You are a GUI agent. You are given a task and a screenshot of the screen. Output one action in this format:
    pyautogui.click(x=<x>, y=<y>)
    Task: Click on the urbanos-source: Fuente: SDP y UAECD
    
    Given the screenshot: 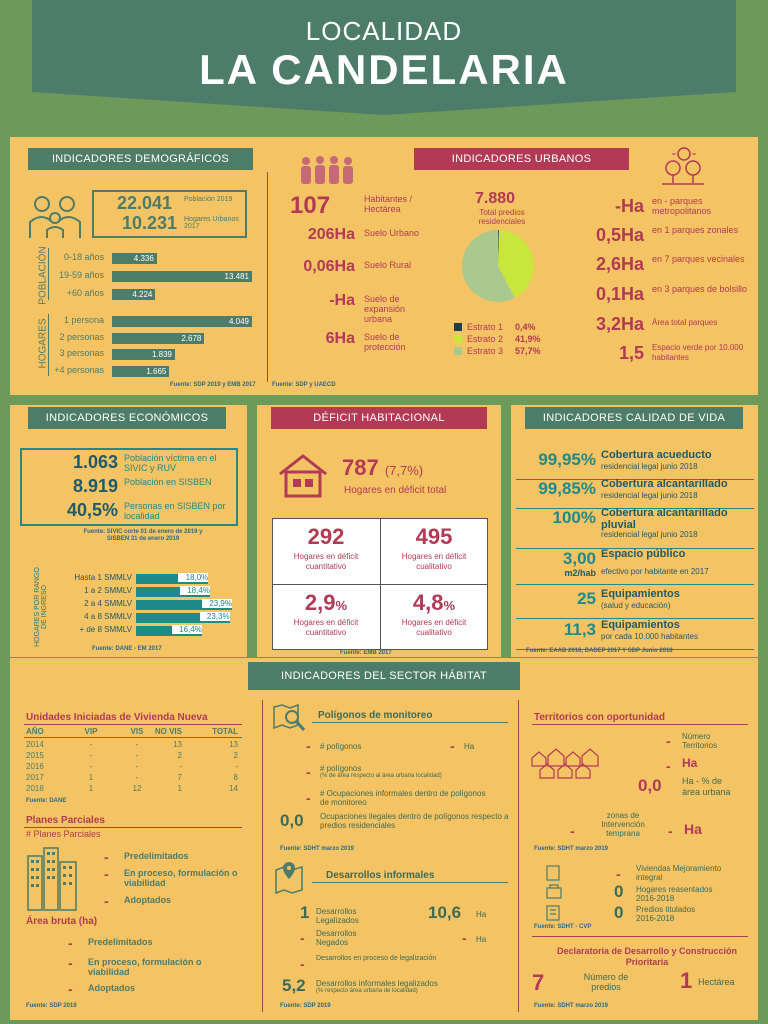 What is the action you would take?
    pyautogui.click(x=304, y=385)
    